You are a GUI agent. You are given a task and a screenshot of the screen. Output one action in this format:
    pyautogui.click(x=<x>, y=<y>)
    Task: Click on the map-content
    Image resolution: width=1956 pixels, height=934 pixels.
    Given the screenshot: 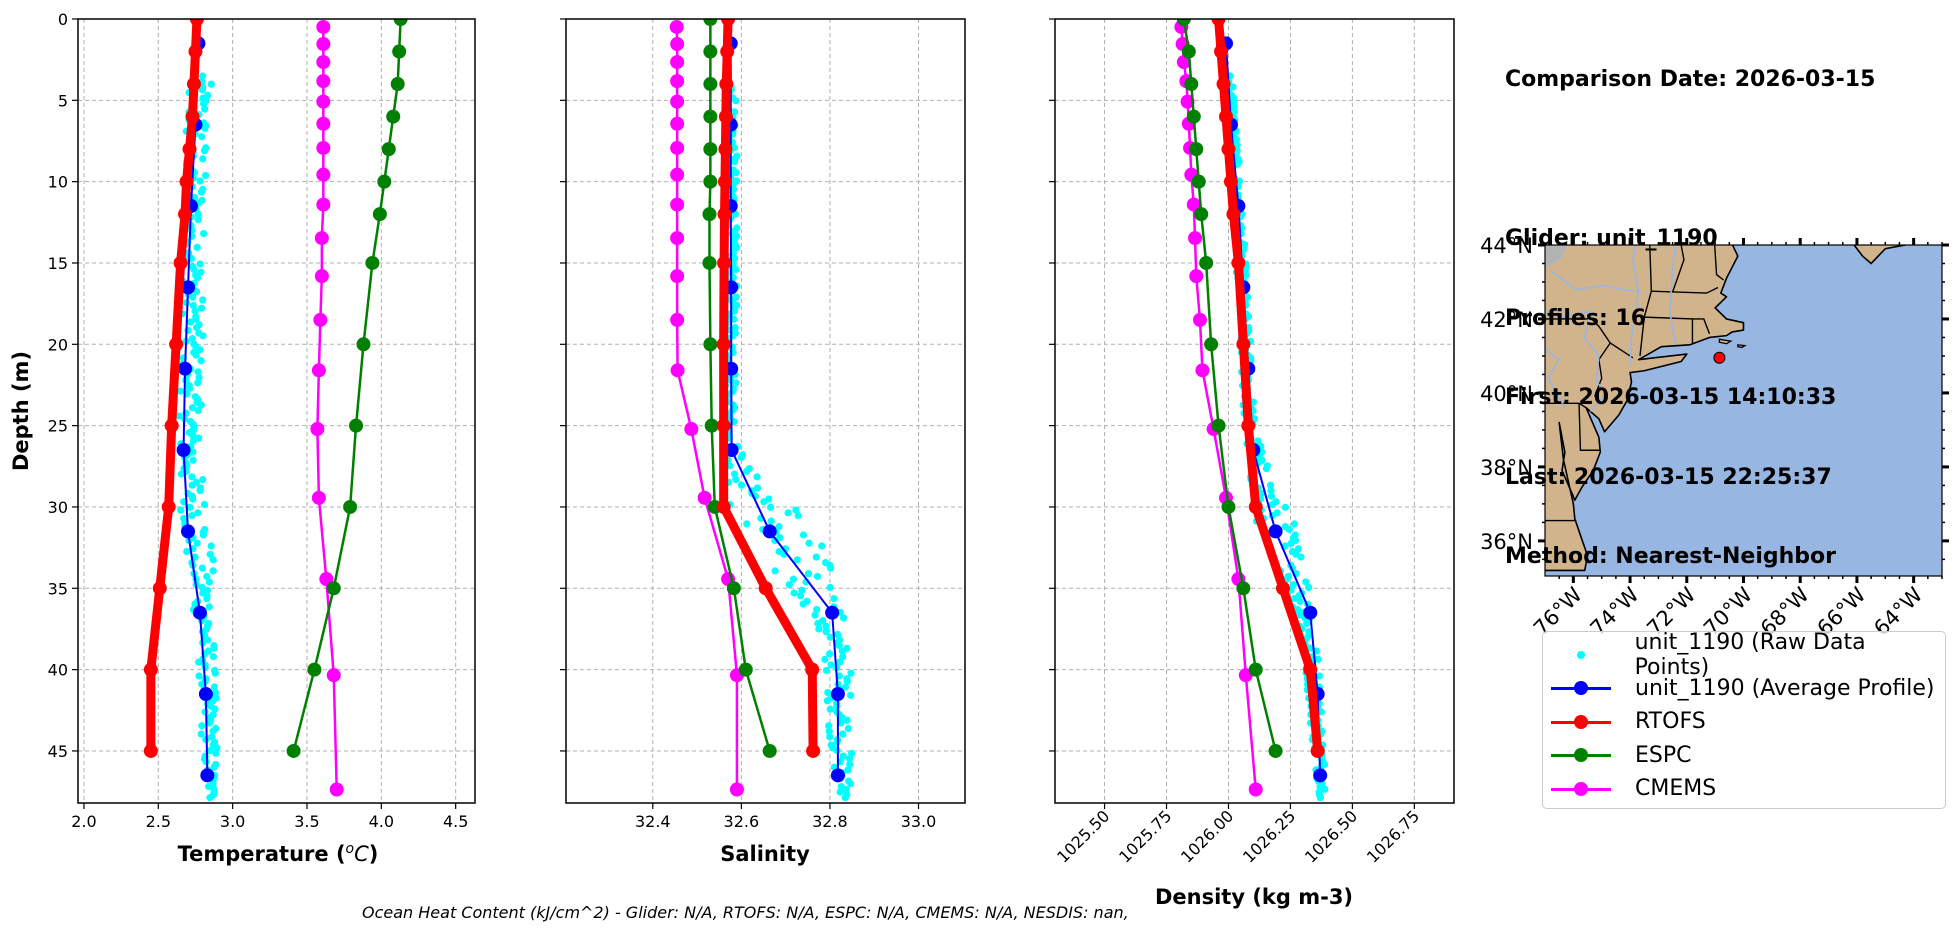 What is the action you would take?
    pyautogui.click(x=1726, y=408)
    